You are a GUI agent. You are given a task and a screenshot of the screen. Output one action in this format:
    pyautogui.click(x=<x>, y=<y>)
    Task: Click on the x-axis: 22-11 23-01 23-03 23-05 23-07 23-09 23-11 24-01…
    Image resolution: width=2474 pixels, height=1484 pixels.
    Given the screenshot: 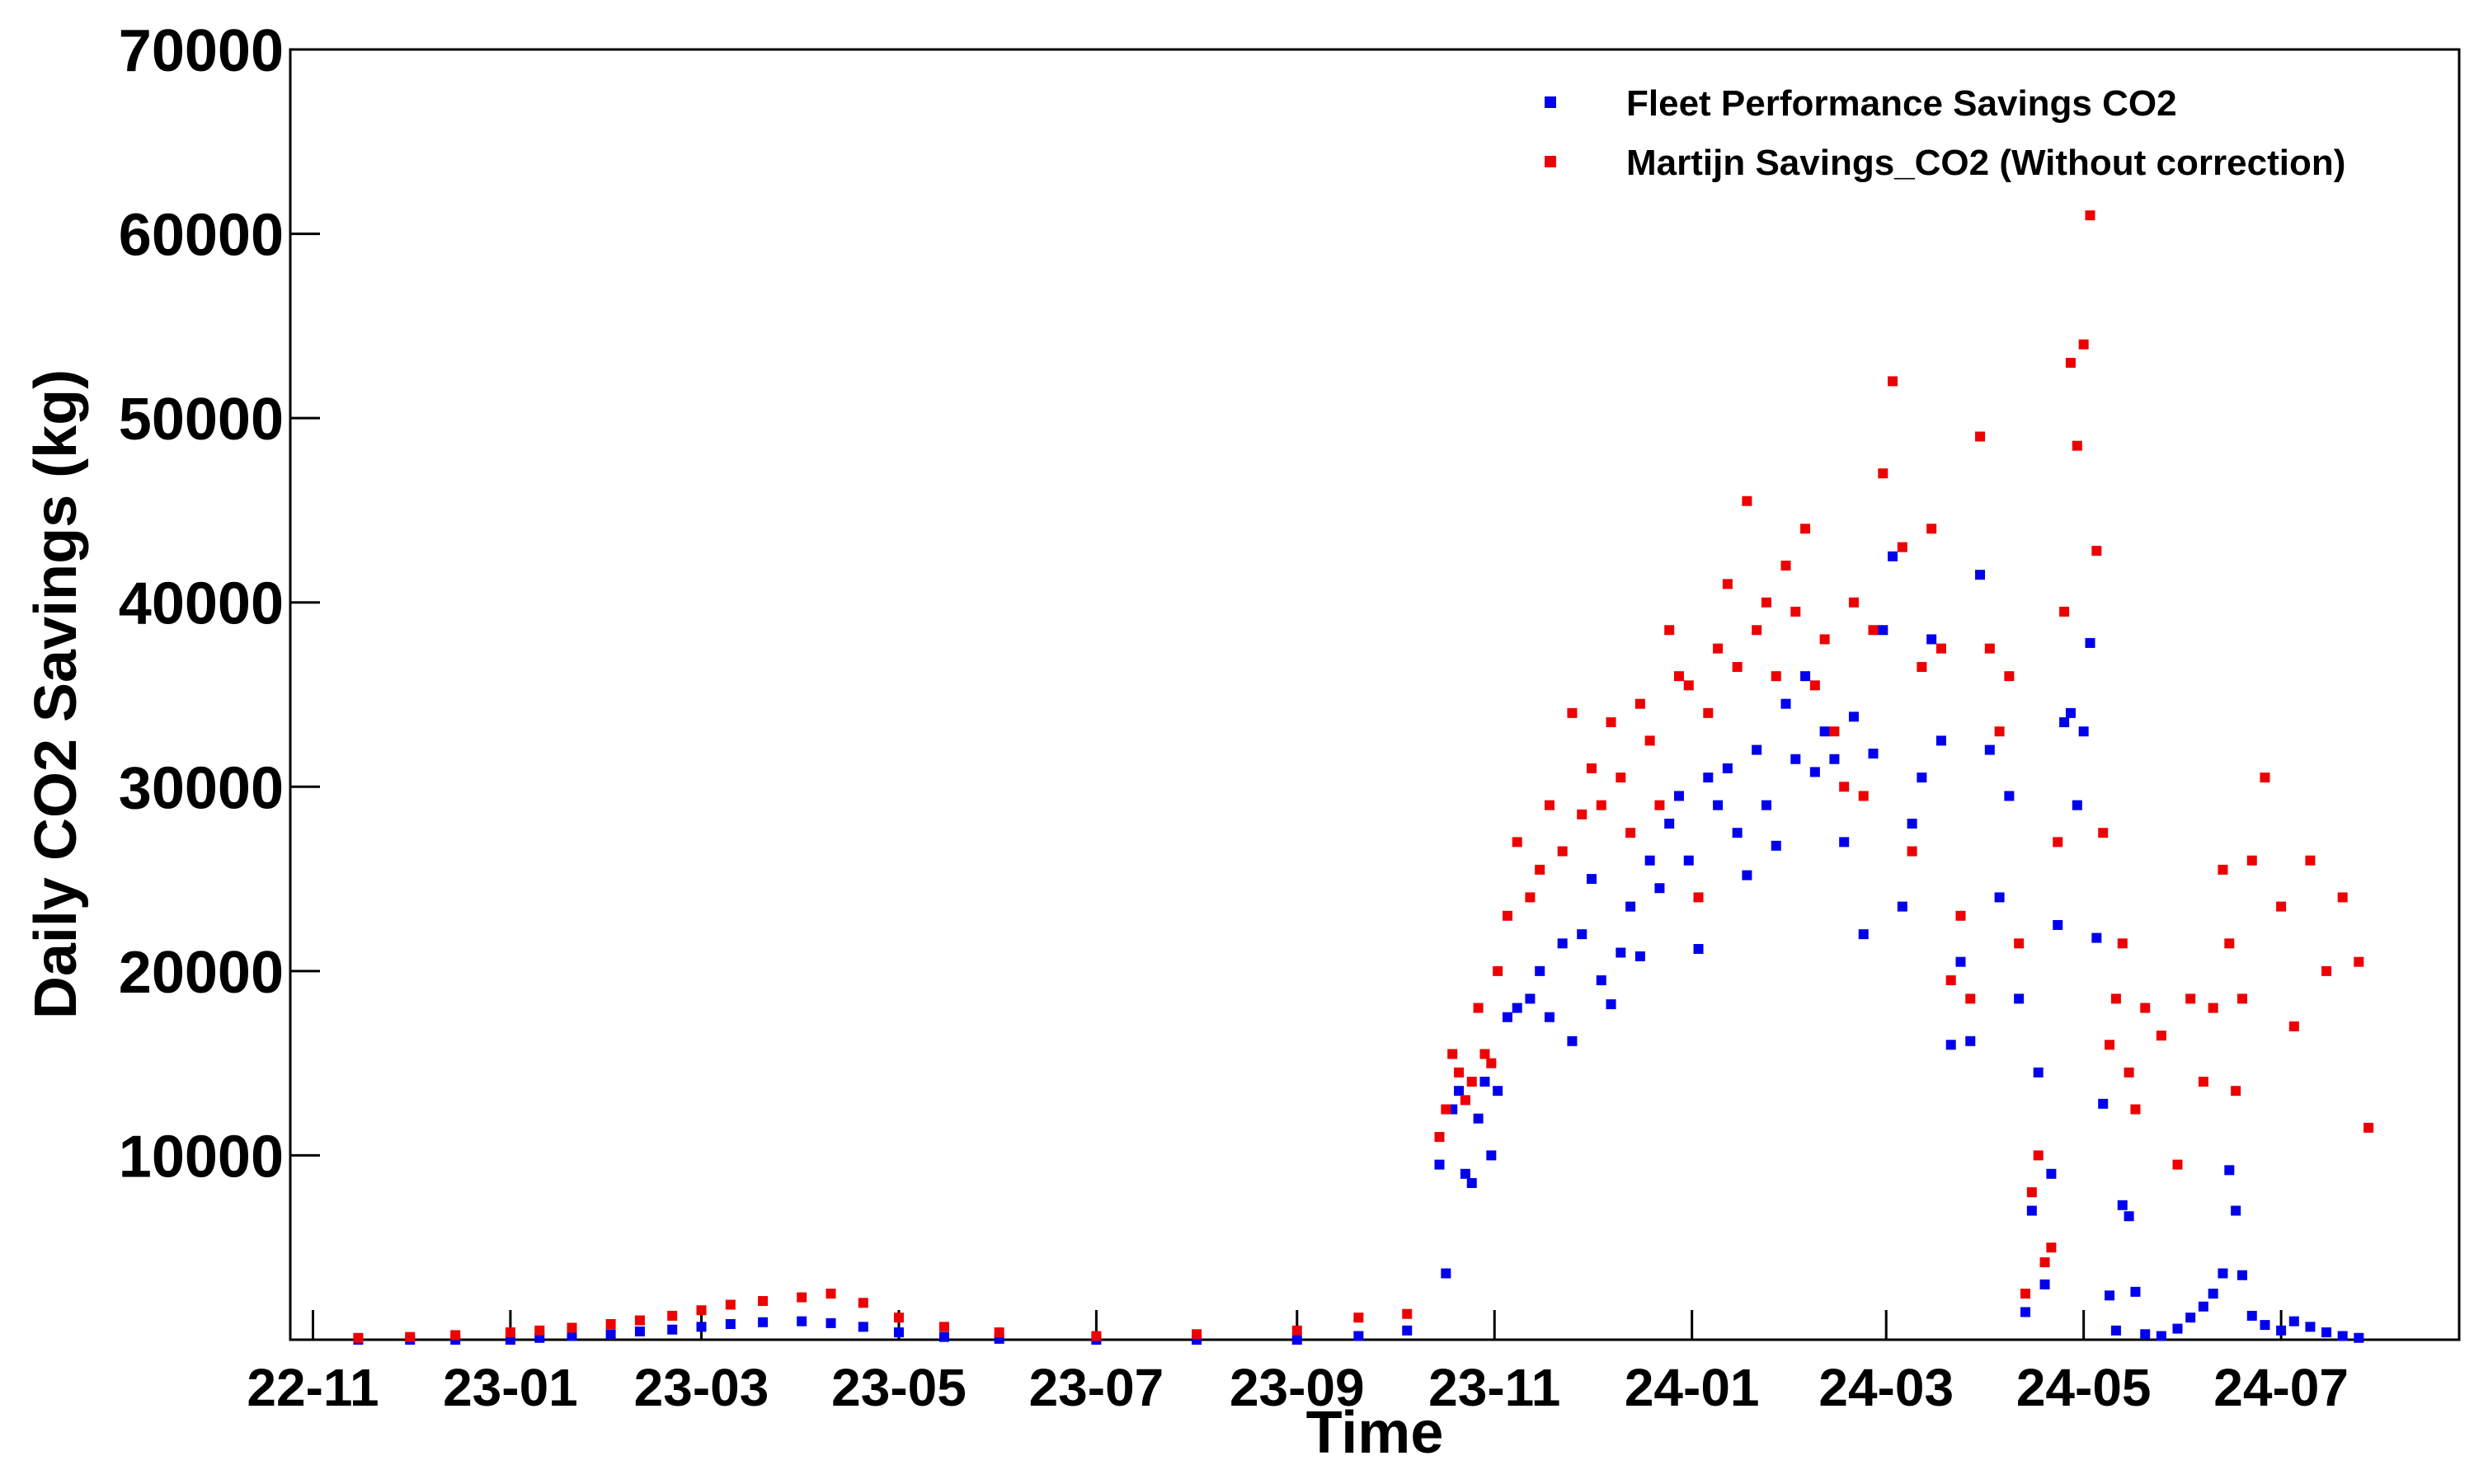 What is the action you would take?
    pyautogui.click(x=1298, y=1363)
    